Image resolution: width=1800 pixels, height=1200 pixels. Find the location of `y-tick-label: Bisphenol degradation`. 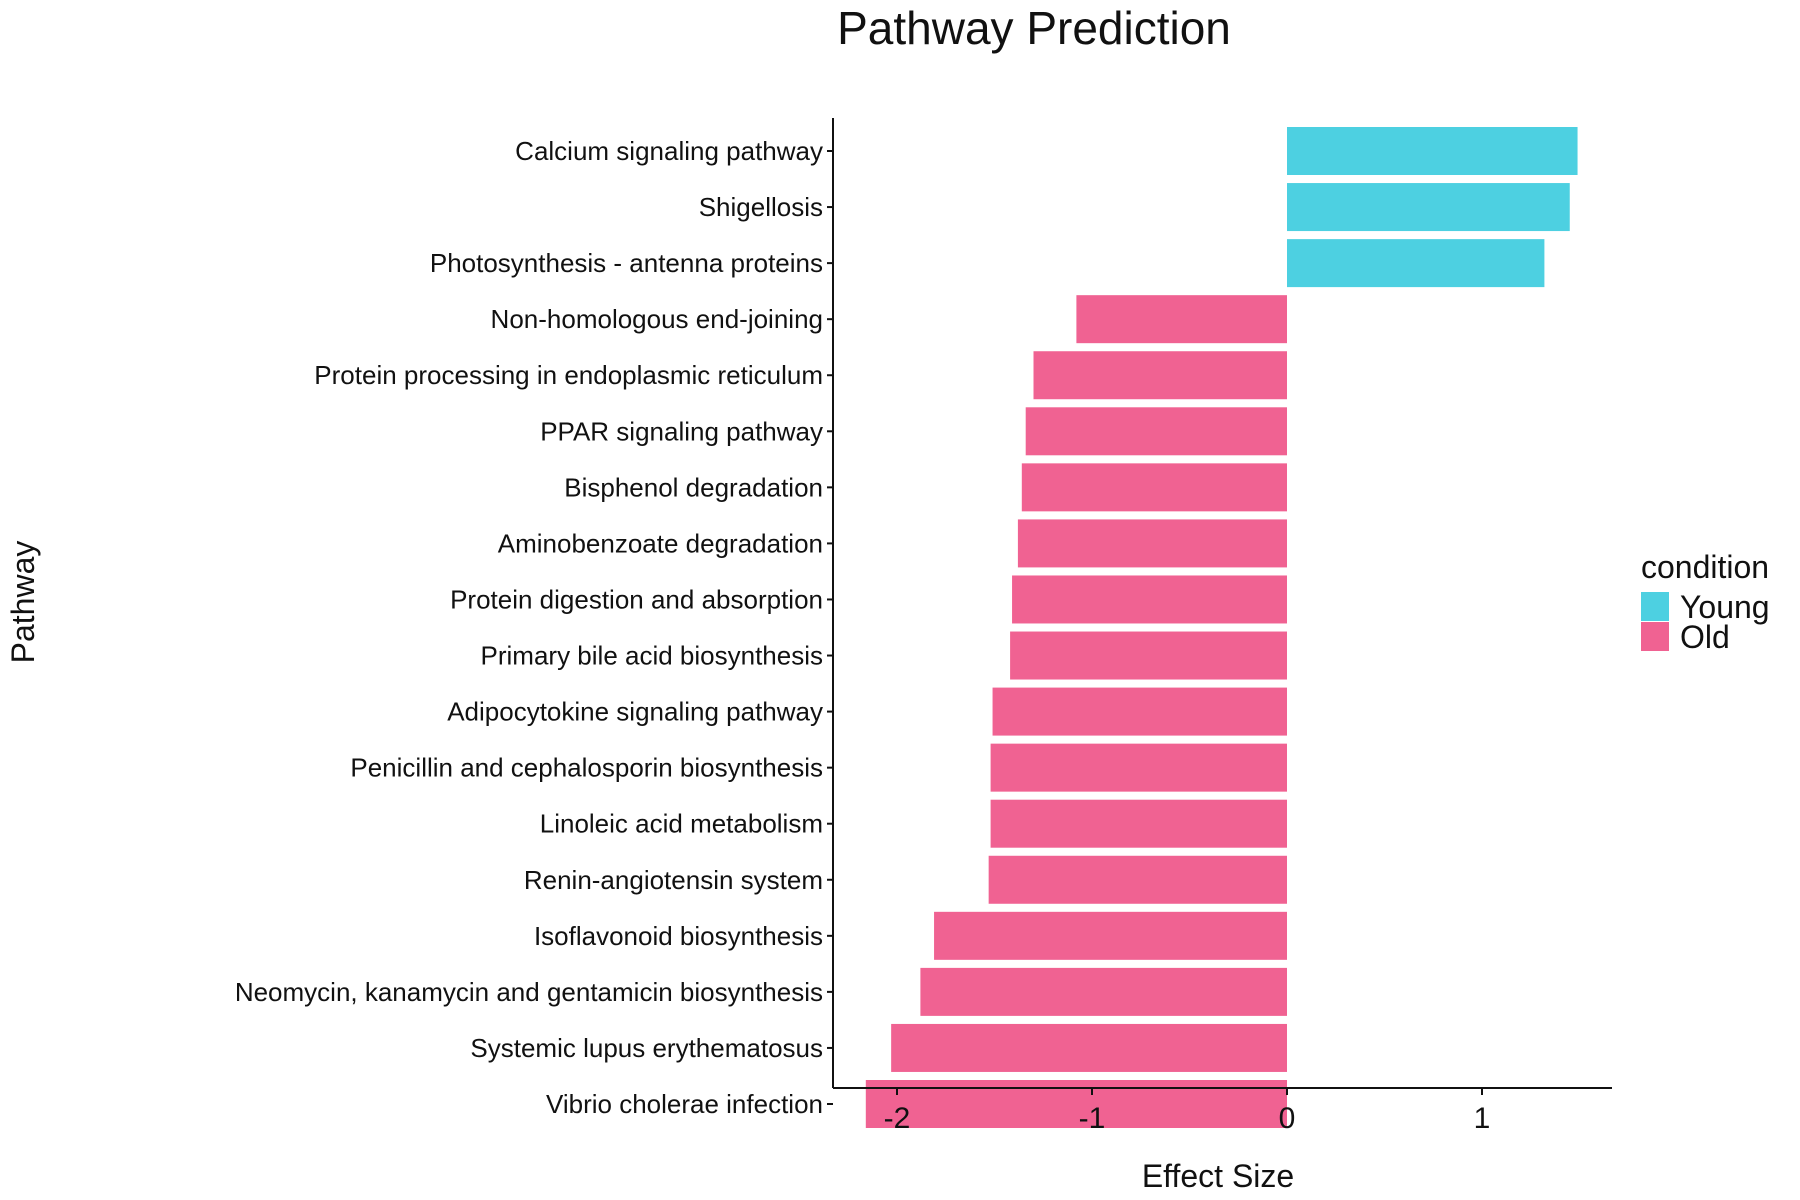

y-tick-label: Bisphenol degradation is located at coordinates (693, 487).